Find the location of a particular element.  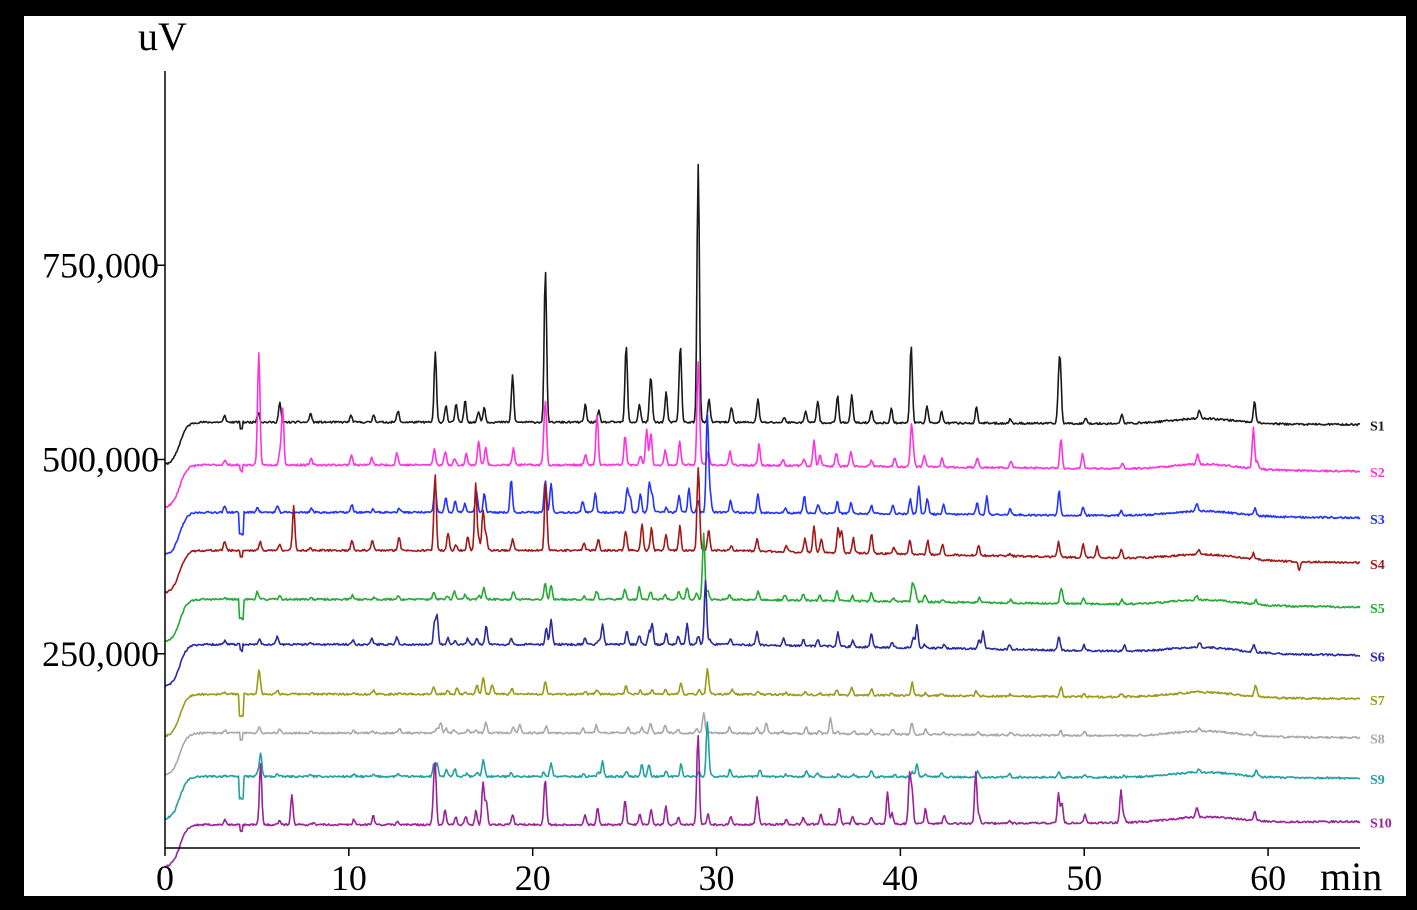

series-line-s7 is located at coordinates (762, 702).